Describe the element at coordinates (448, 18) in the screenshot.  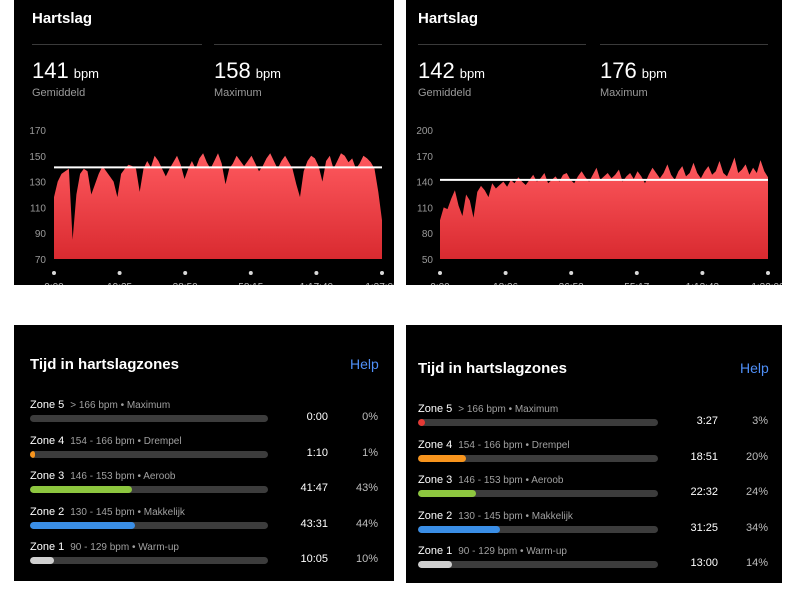
I see `panel-title: Hartslag` at that location.